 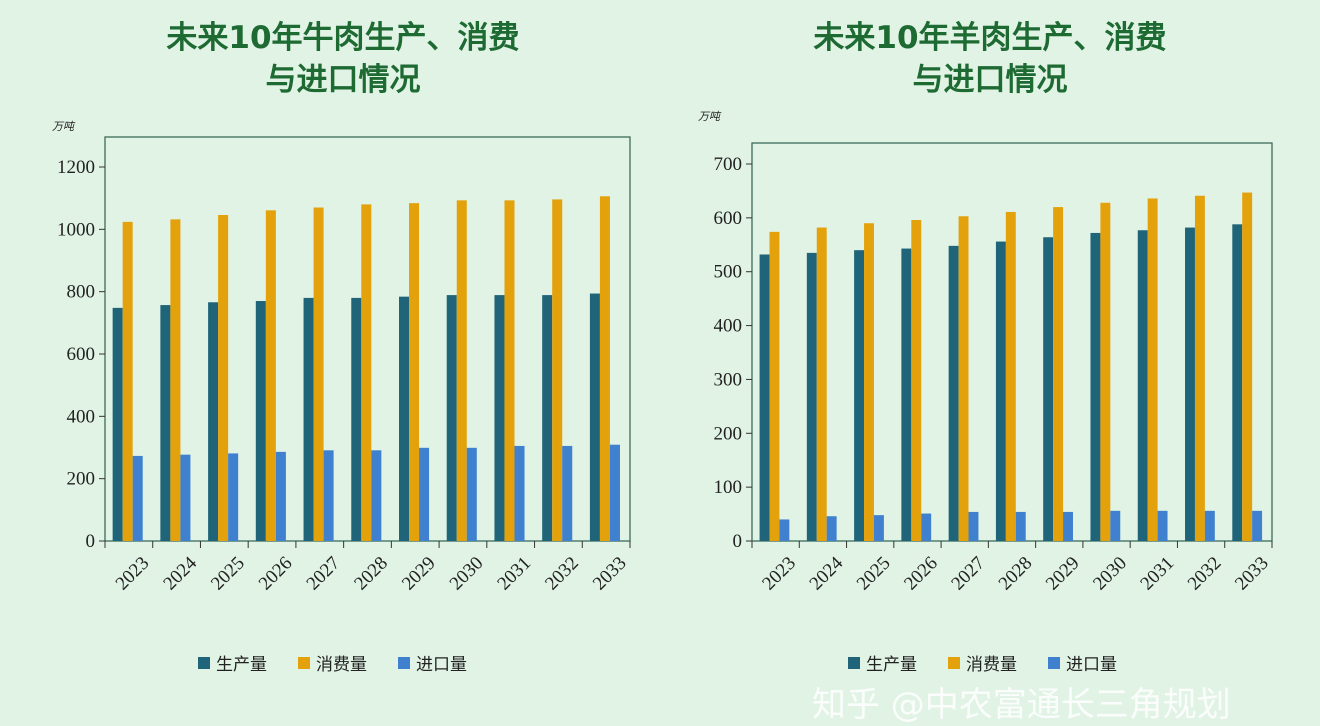 What do you see at coordinates (779, 574) in the screenshot?
I see `x-tick-label: 2023` at bounding box center [779, 574].